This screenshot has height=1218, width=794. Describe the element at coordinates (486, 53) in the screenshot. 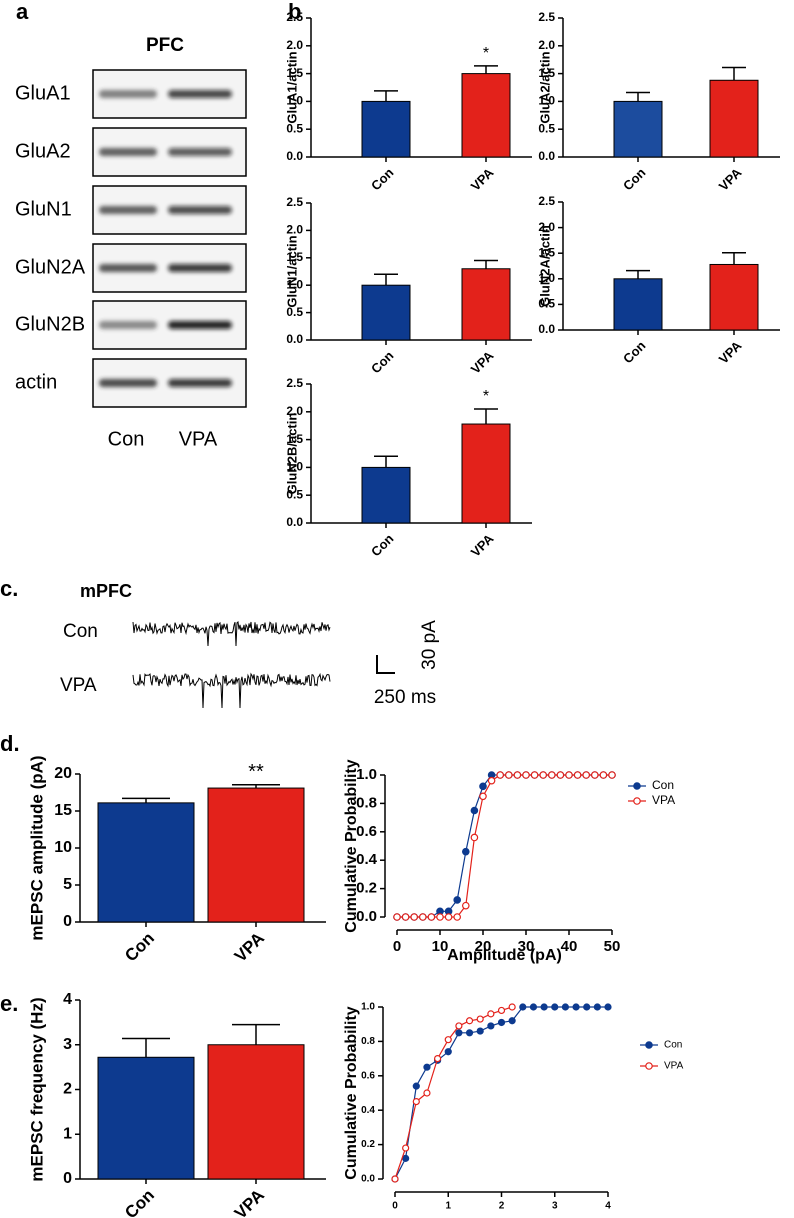

I see `significance: *` at that location.